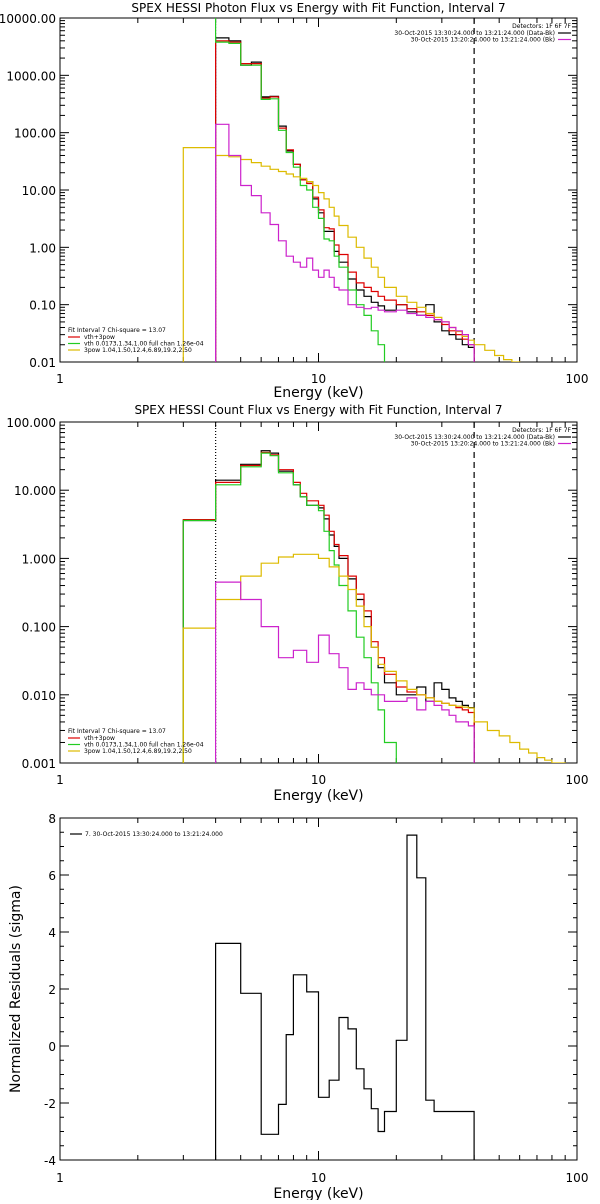 This screenshot has height=1204, width=600. What do you see at coordinates (52, 1047) in the screenshot?
I see `y-tick-label: 0` at bounding box center [52, 1047].